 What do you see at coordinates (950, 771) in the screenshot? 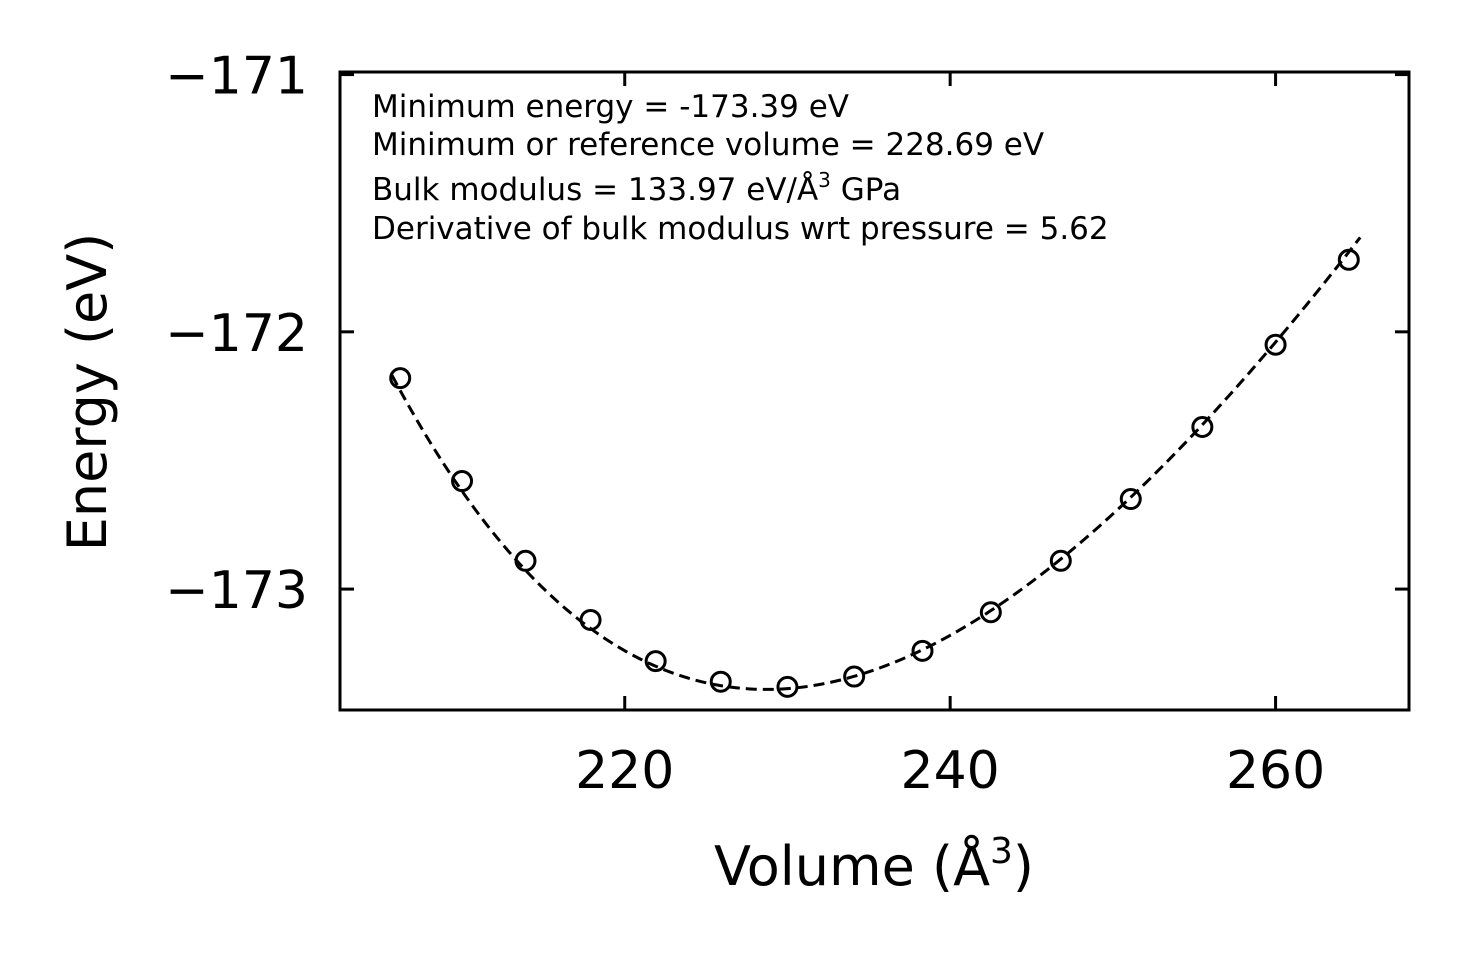
I see `x-tick-label-1: 240` at bounding box center [950, 771].